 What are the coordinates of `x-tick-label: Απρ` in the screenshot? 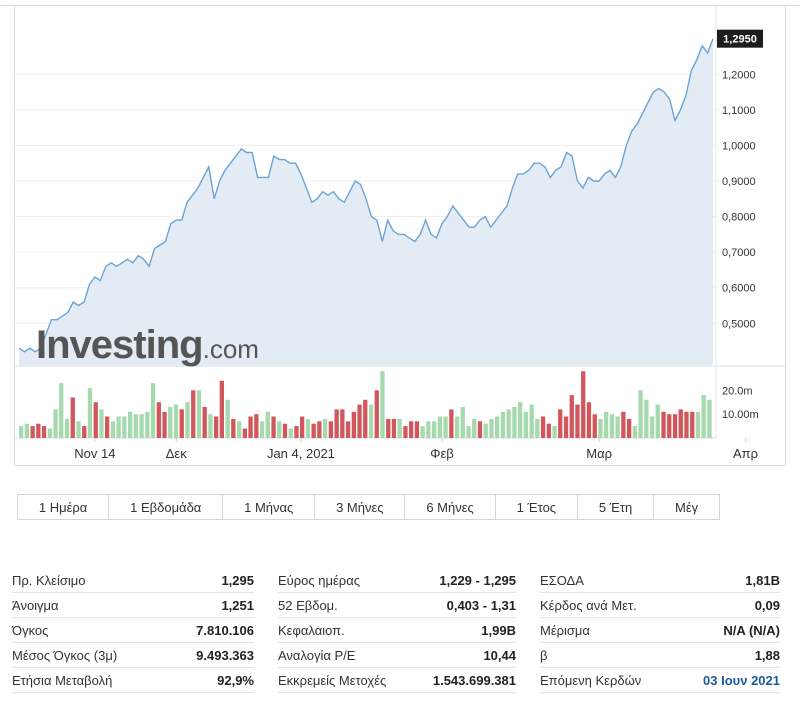 It's located at (745, 453).